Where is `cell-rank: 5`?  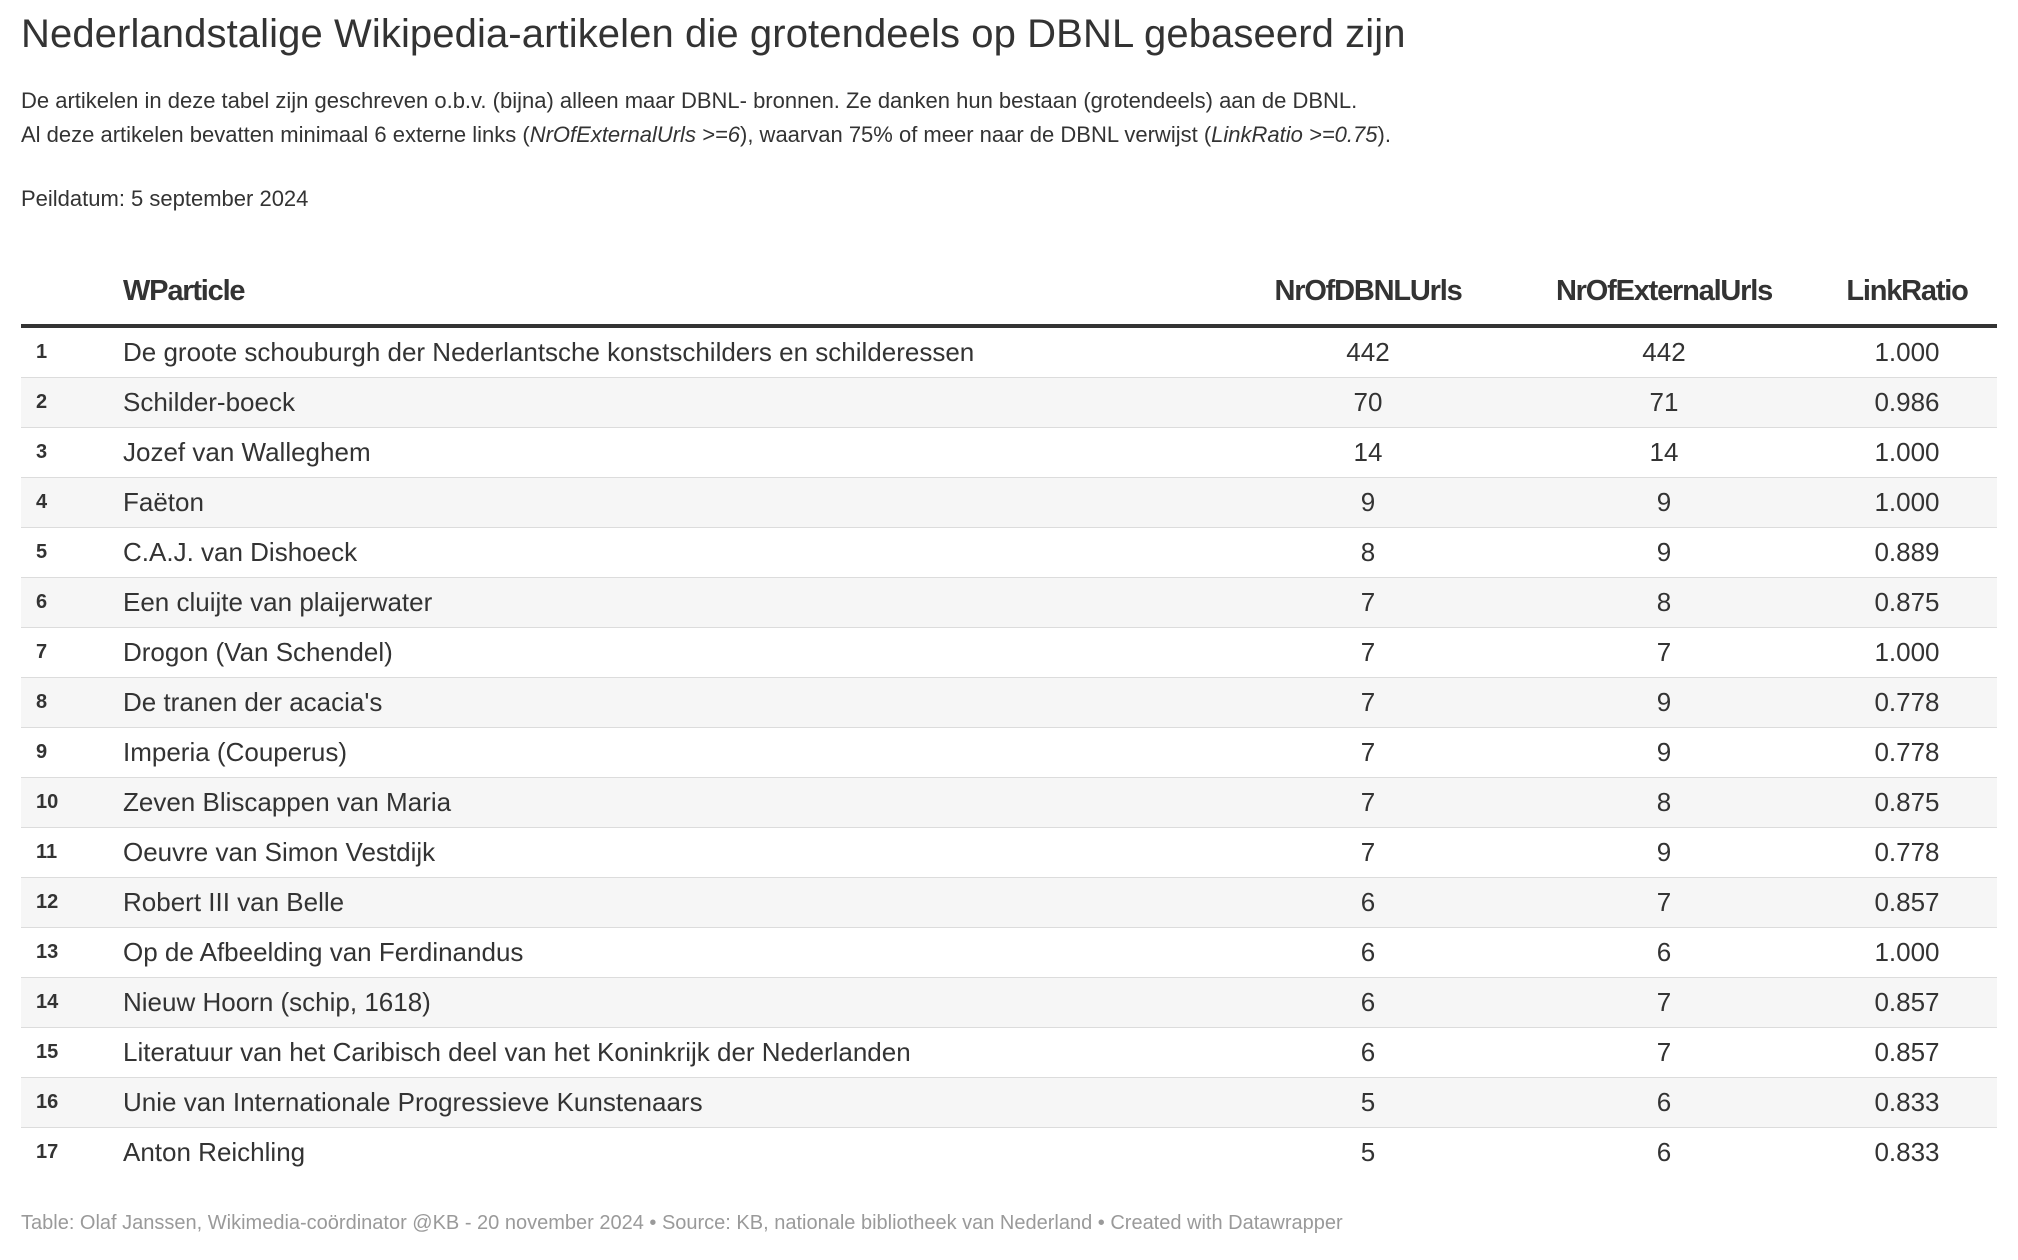
cell-rank: 5 is located at coordinates (72, 552).